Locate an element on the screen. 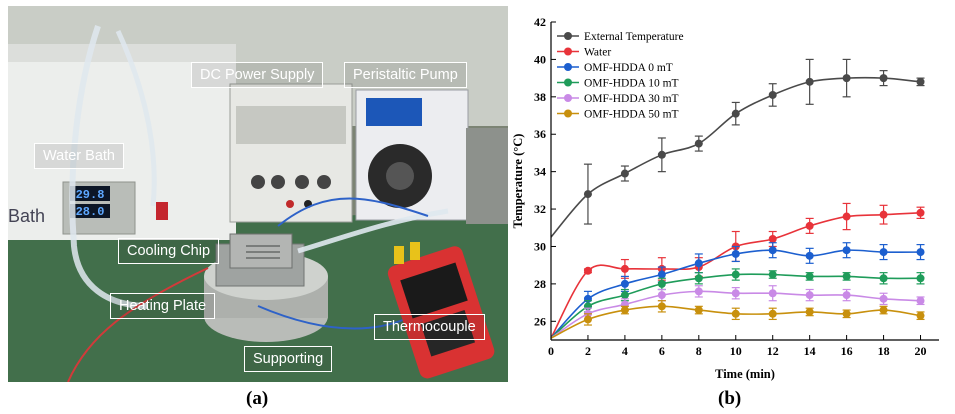  legend-label: OMF-HDDA 10 mT is located at coordinates (631, 84).